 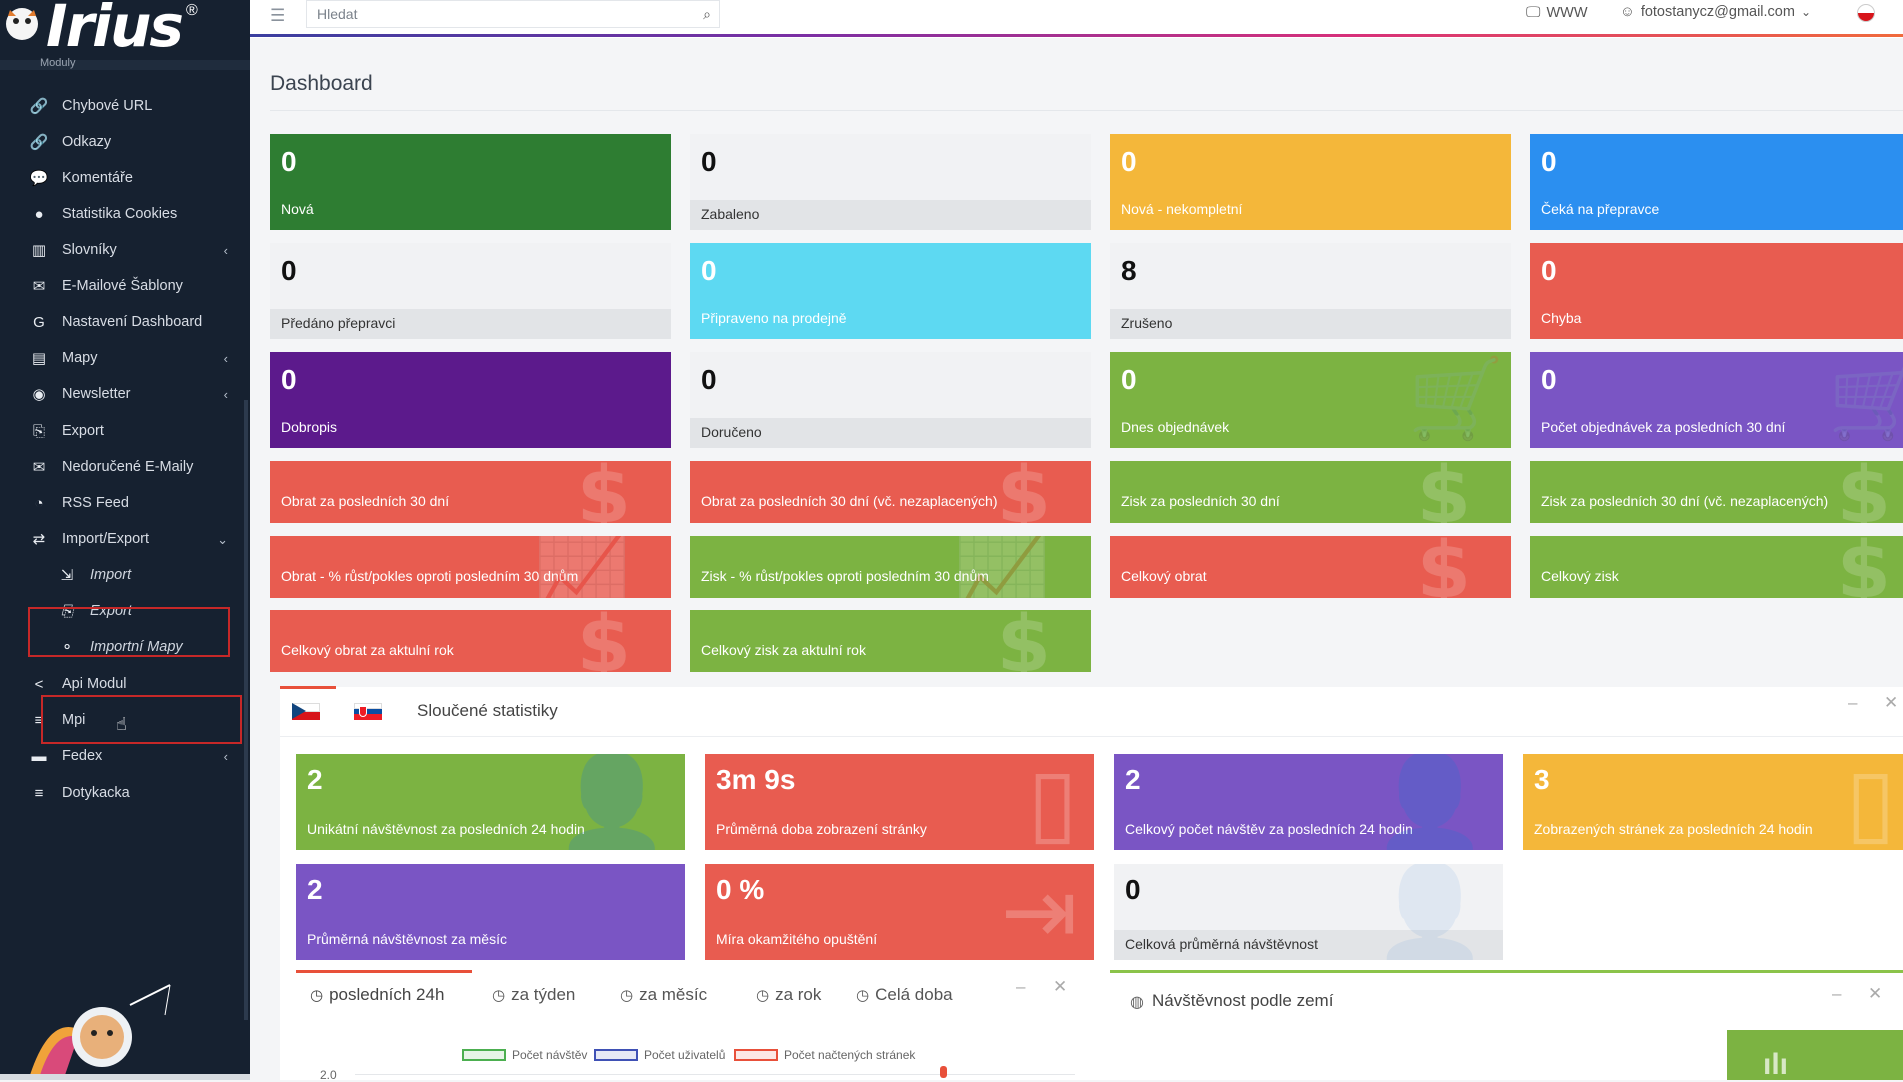 What do you see at coordinates (133, 286) in the screenshot?
I see `sidebar-item-e-mailov-ablony: ✉ E-Mailové Šablony` at bounding box center [133, 286].